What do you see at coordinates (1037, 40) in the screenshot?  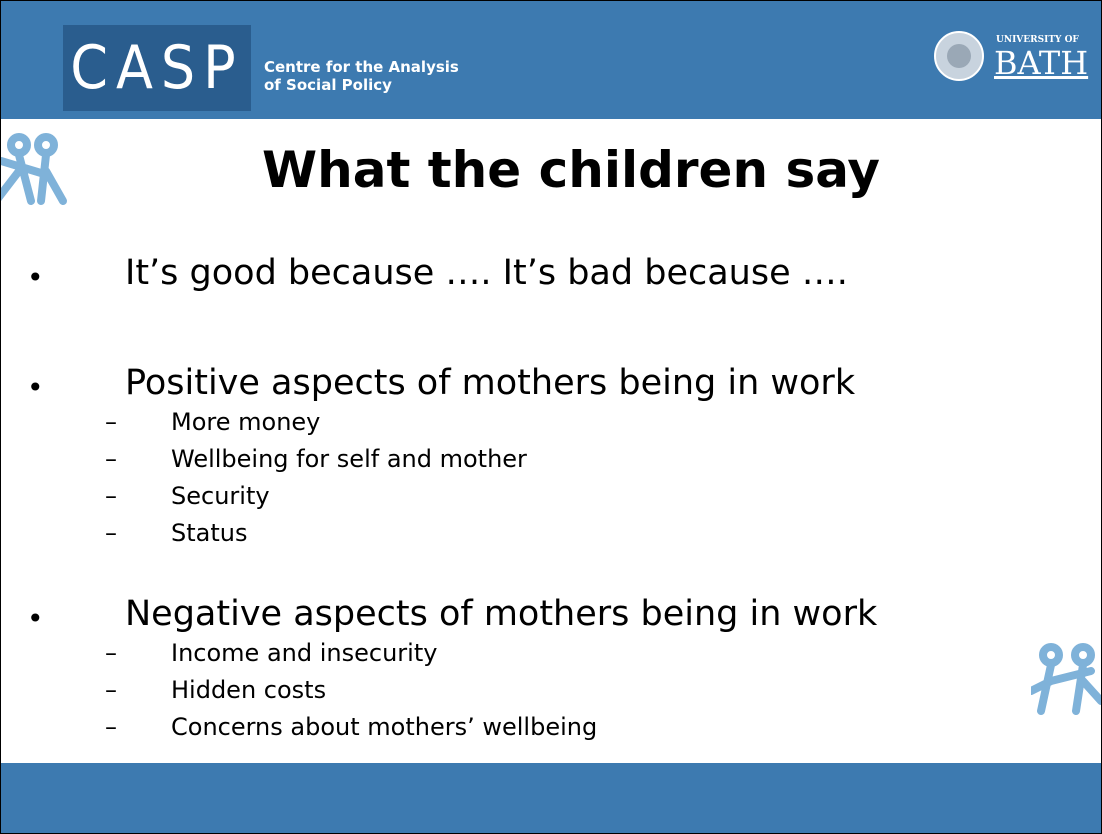 I see `uni-small: UNIVERSITY OF` at bounding box center [1037, 40].